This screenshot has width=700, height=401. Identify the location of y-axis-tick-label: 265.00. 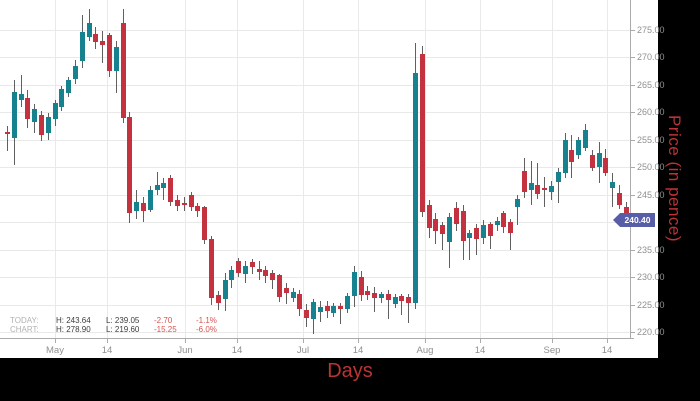
(651, 84).